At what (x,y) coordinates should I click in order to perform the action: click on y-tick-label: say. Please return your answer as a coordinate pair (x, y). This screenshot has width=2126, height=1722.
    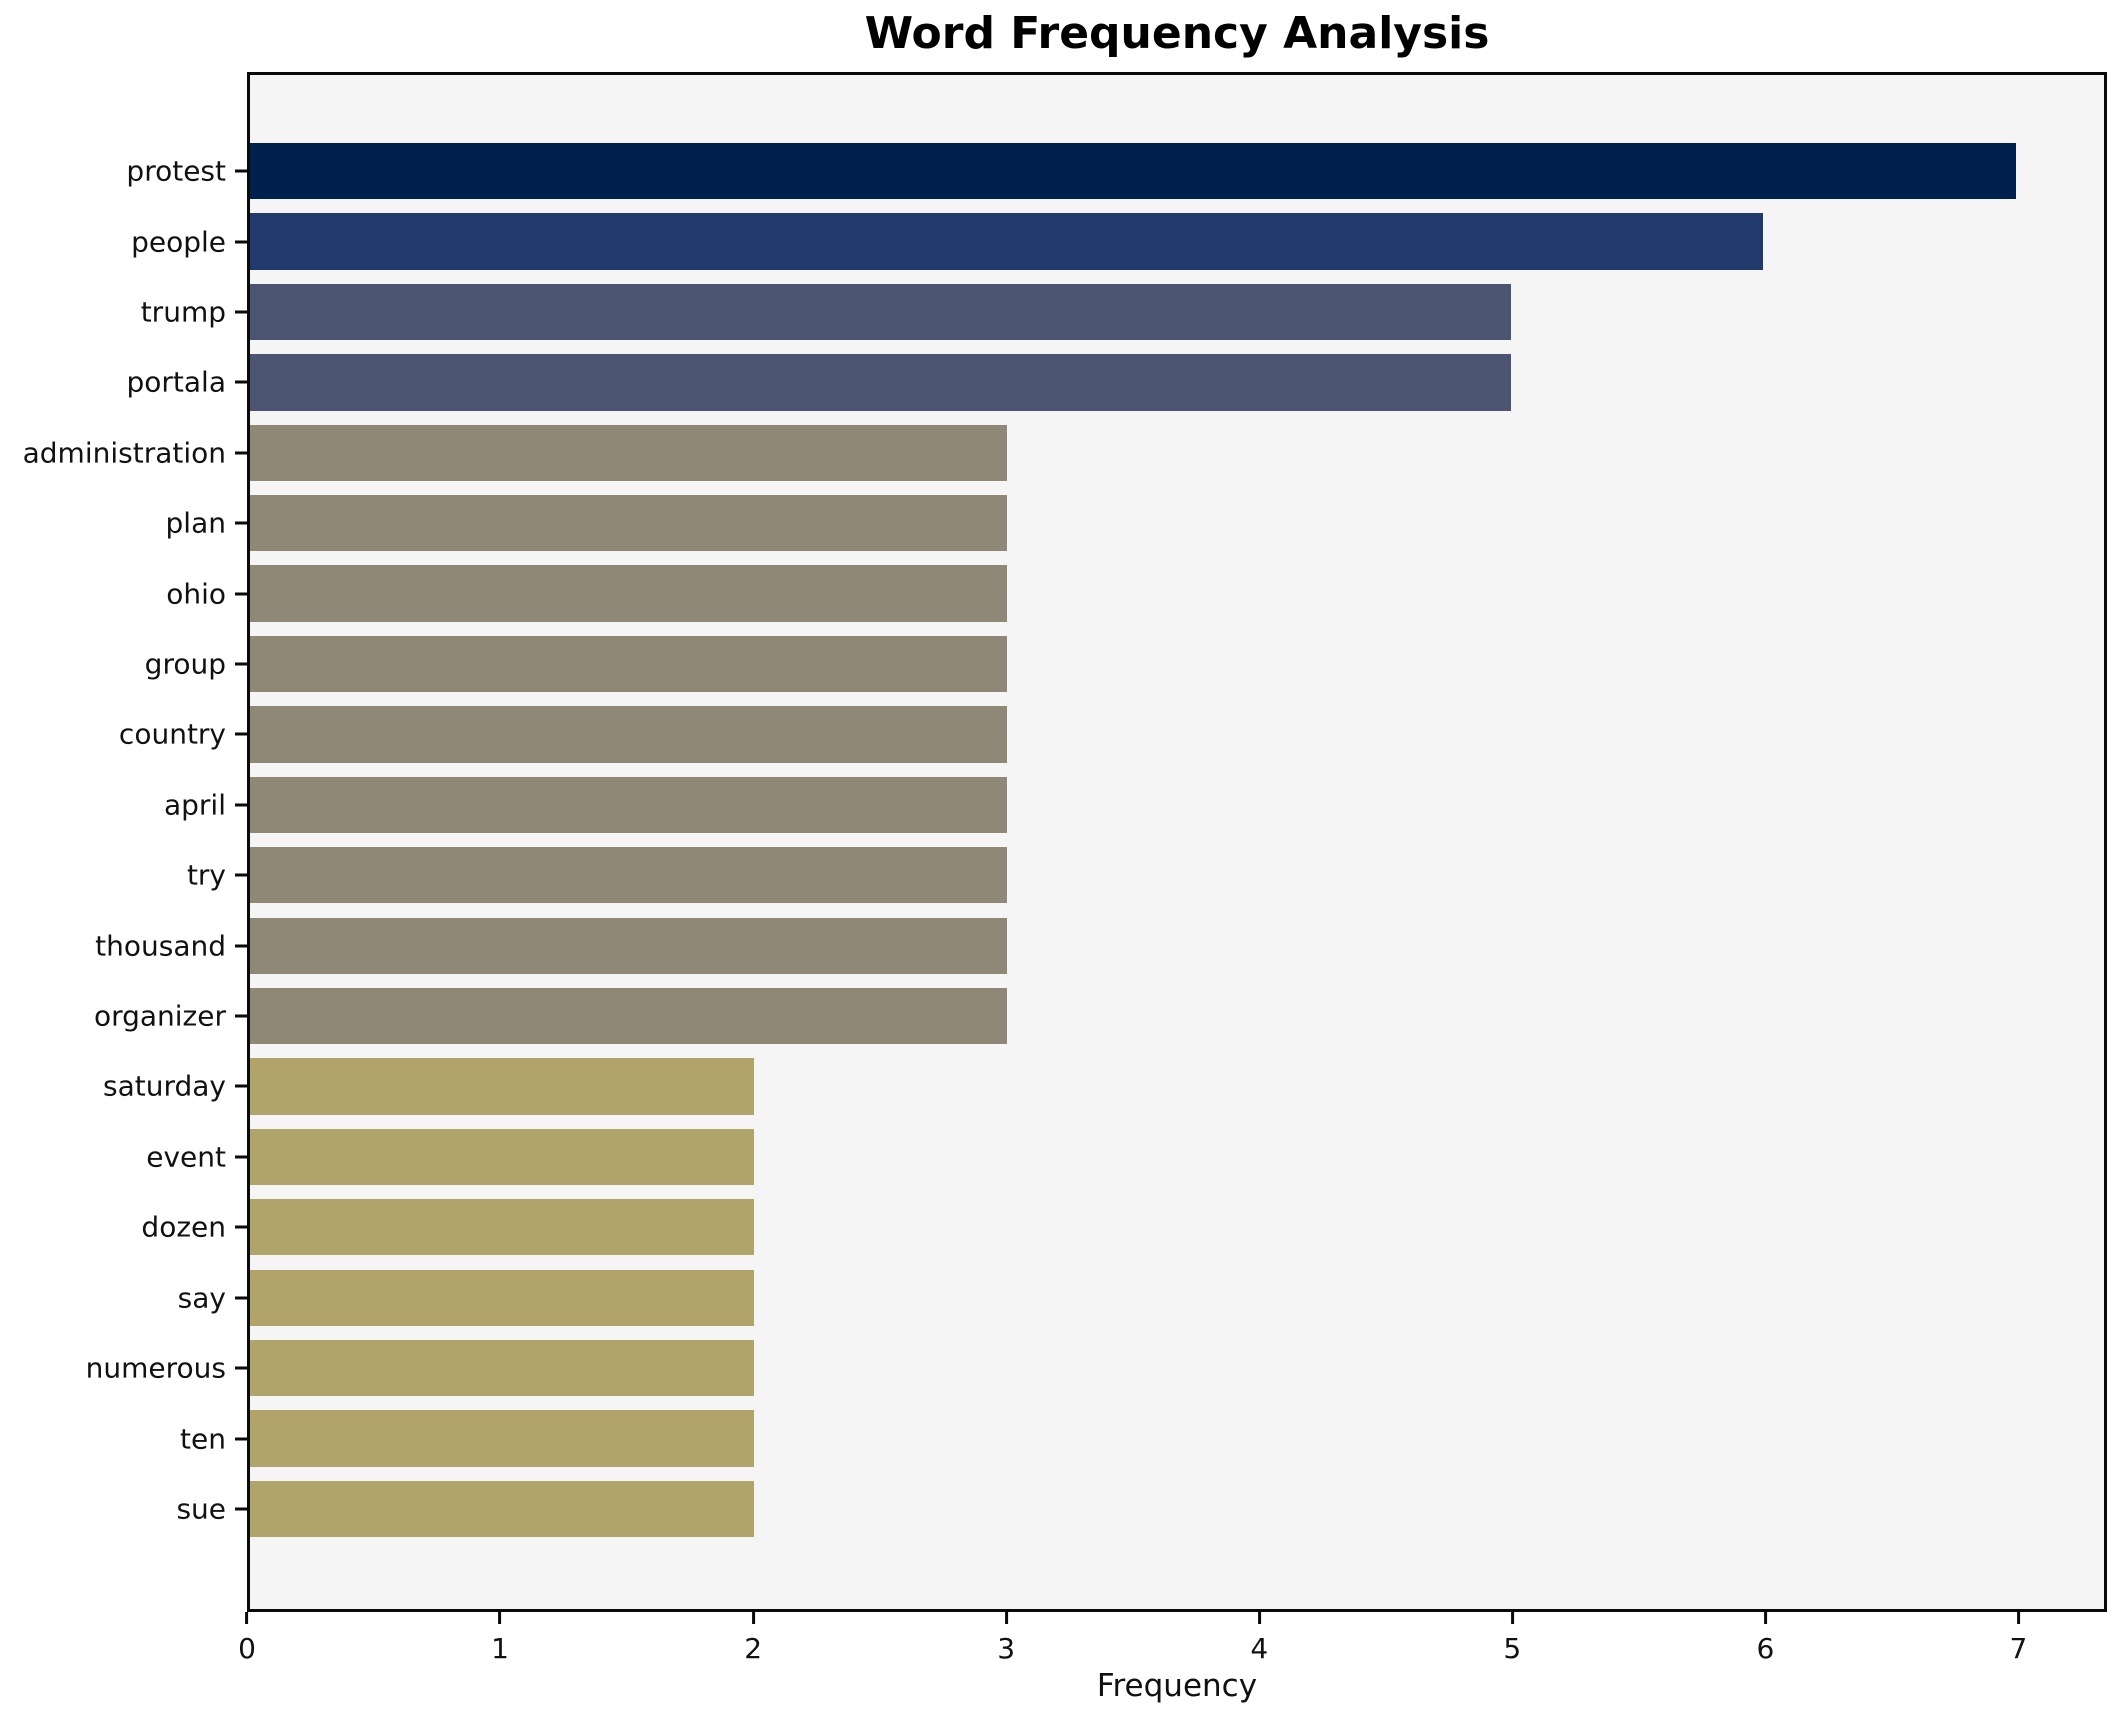
    Looking at the image, I should click on (201, 1298).